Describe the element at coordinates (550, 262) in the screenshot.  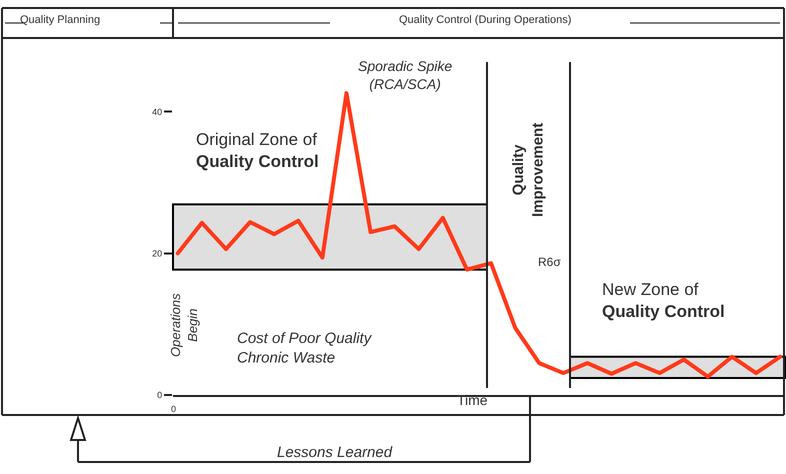
I see `annotation: R6σ` at that location.